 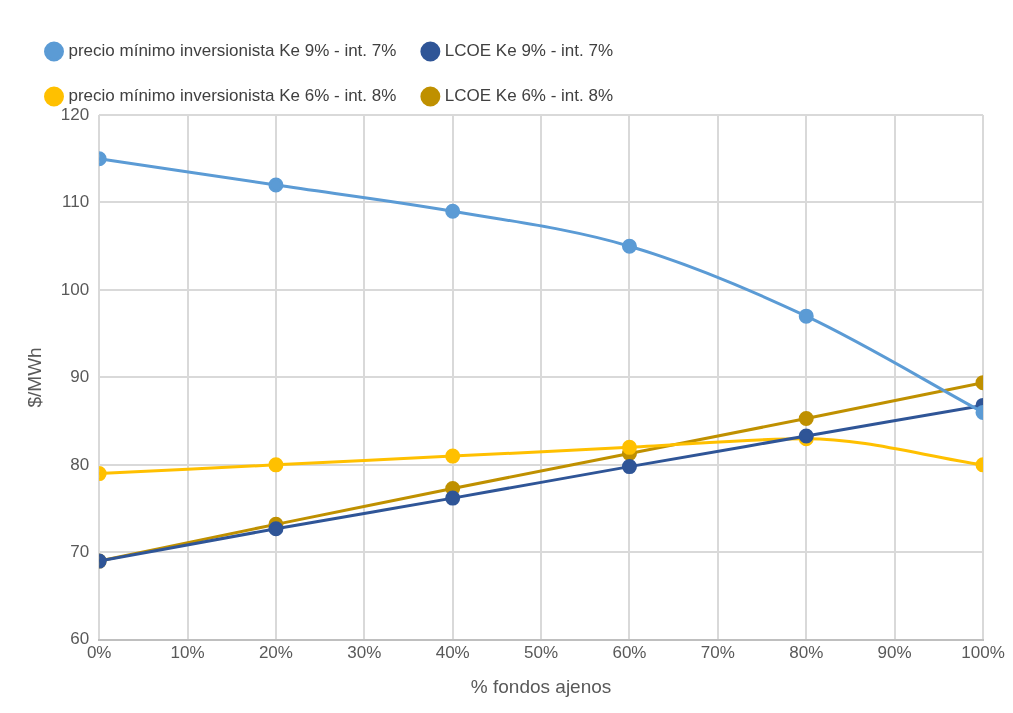 I want to click on y-tick-label: 80, so click(x=80, y=464).